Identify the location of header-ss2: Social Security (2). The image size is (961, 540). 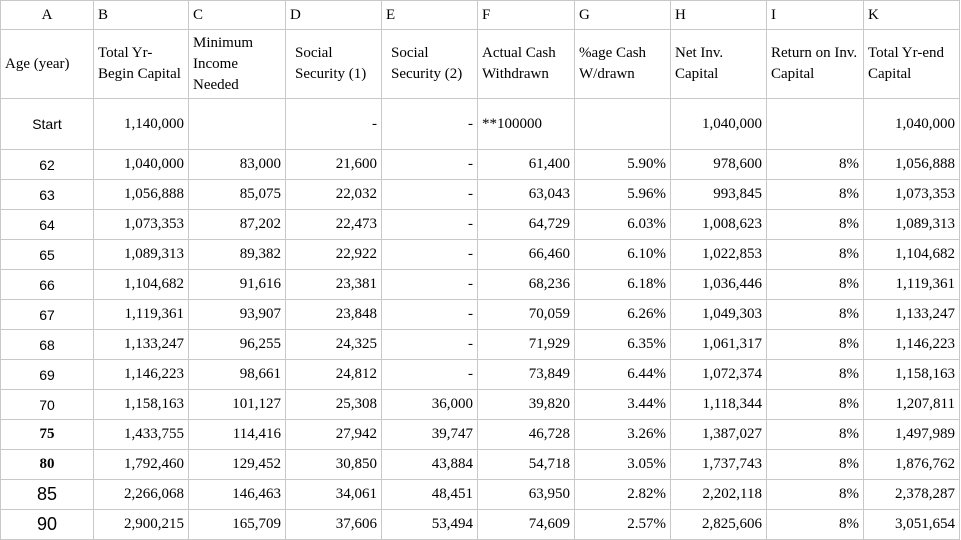
(429, 64).